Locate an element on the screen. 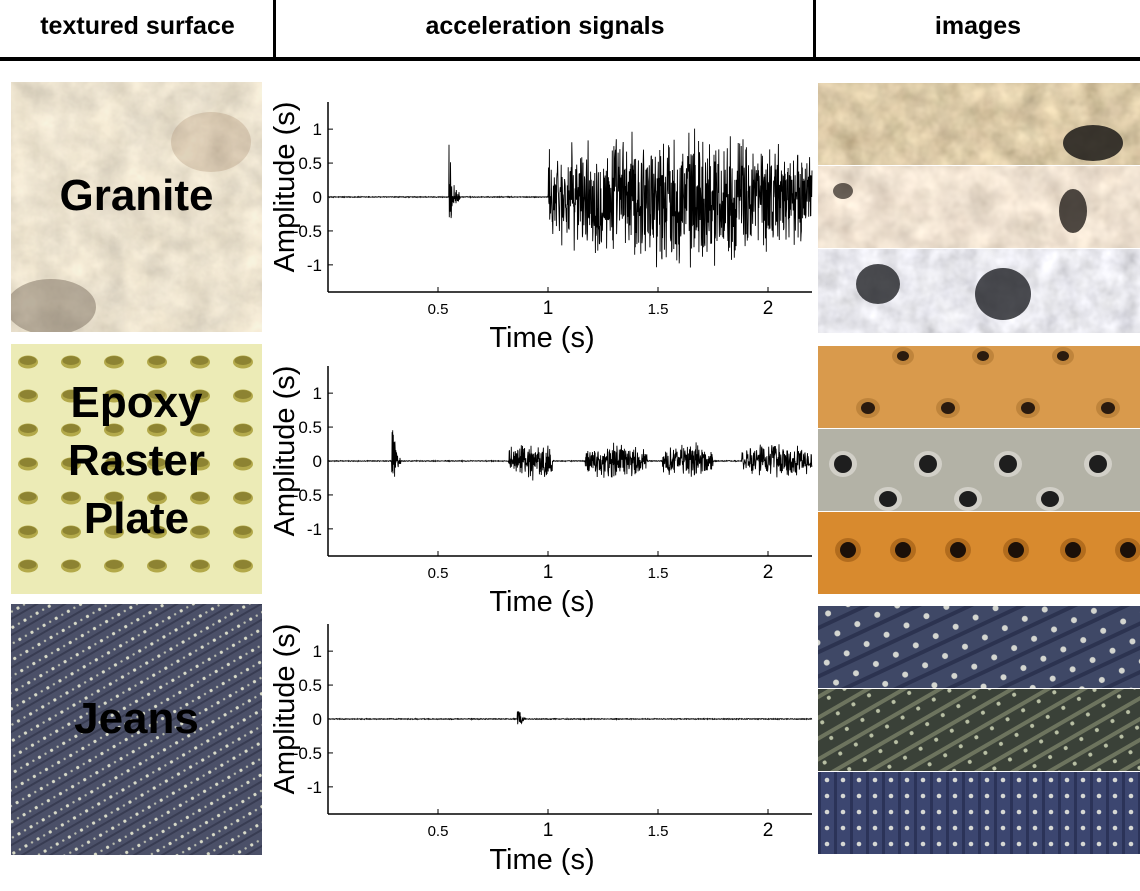 The height and width of the screenshot is (891, 1140). label-line: Jeans is located at coordinates (136, 718).